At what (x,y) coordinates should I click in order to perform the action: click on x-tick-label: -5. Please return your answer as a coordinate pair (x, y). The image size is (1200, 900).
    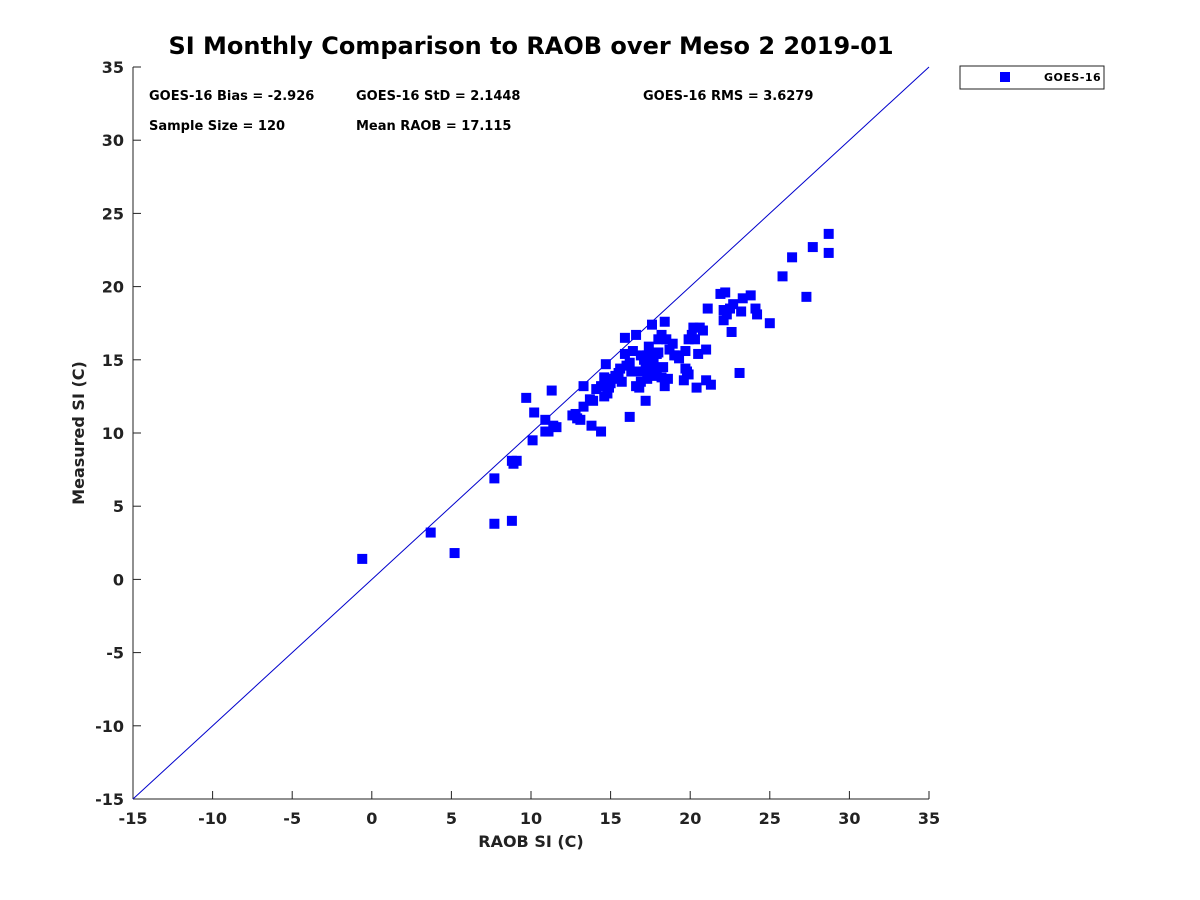
    Looking at the image, I should click on (292, 818).